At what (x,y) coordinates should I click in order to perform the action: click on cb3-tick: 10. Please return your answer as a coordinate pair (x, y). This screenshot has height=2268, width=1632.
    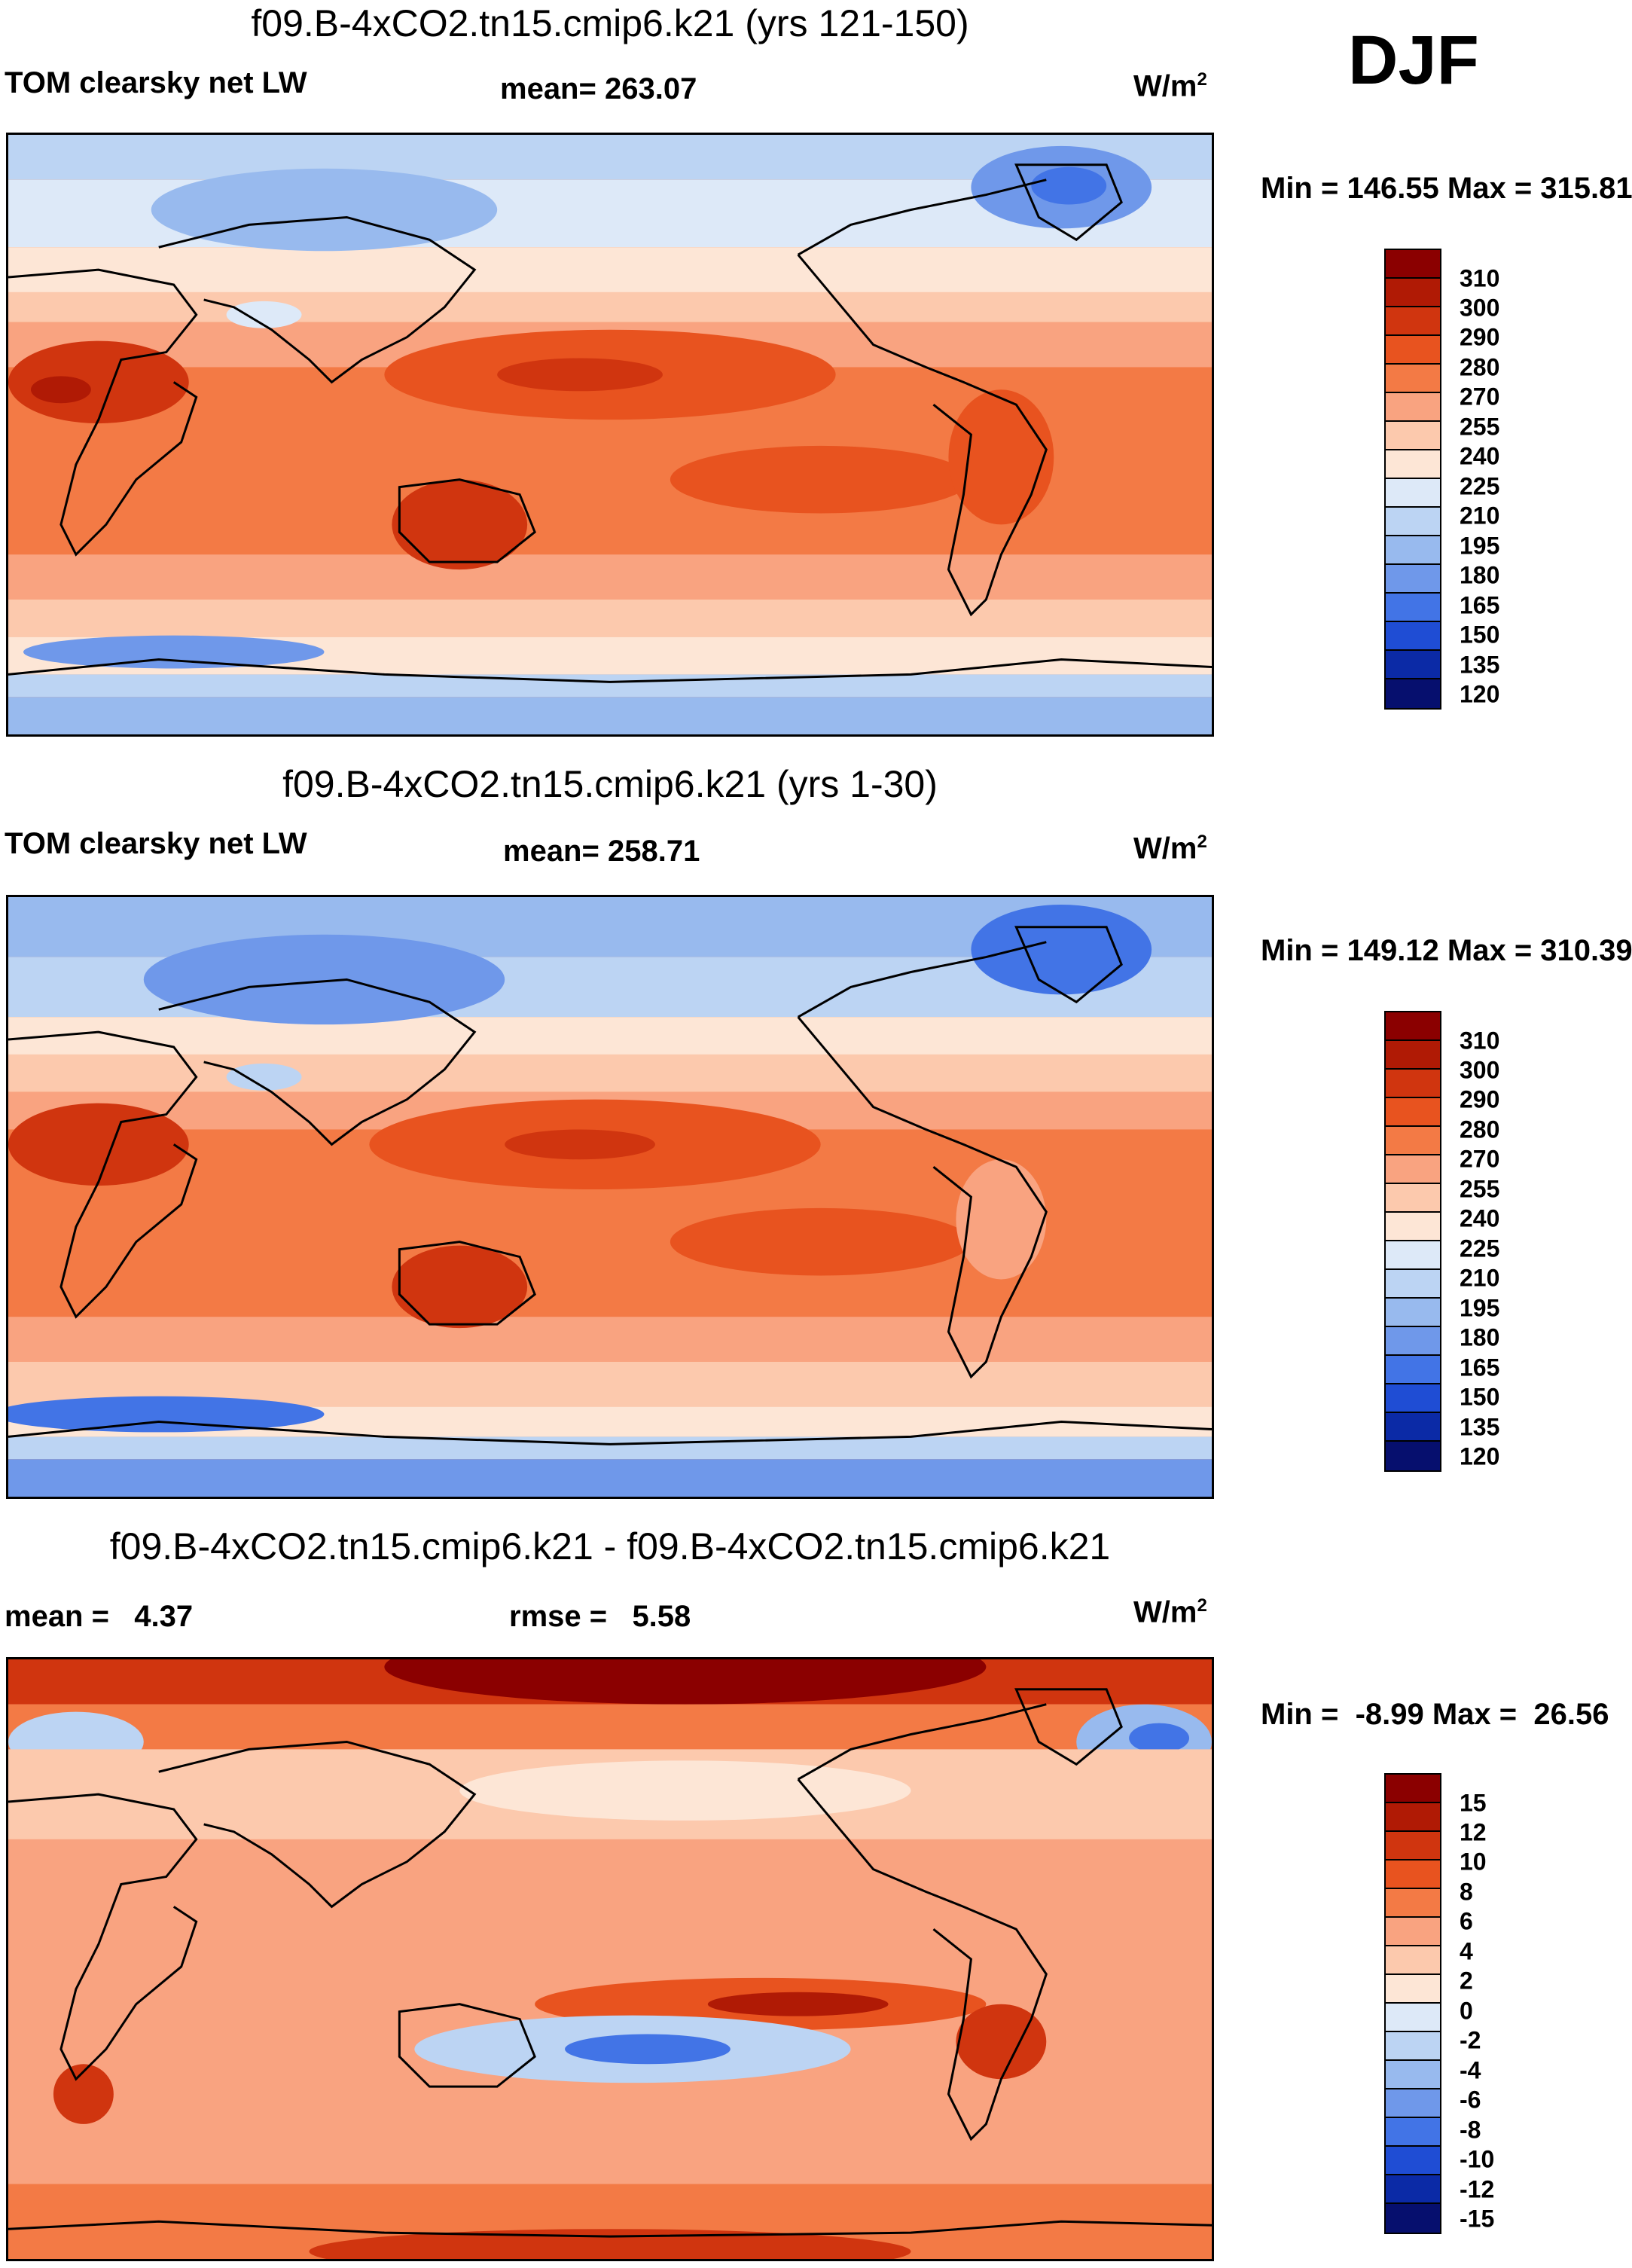
    Looking at the image, I should click on (1473, 1862).